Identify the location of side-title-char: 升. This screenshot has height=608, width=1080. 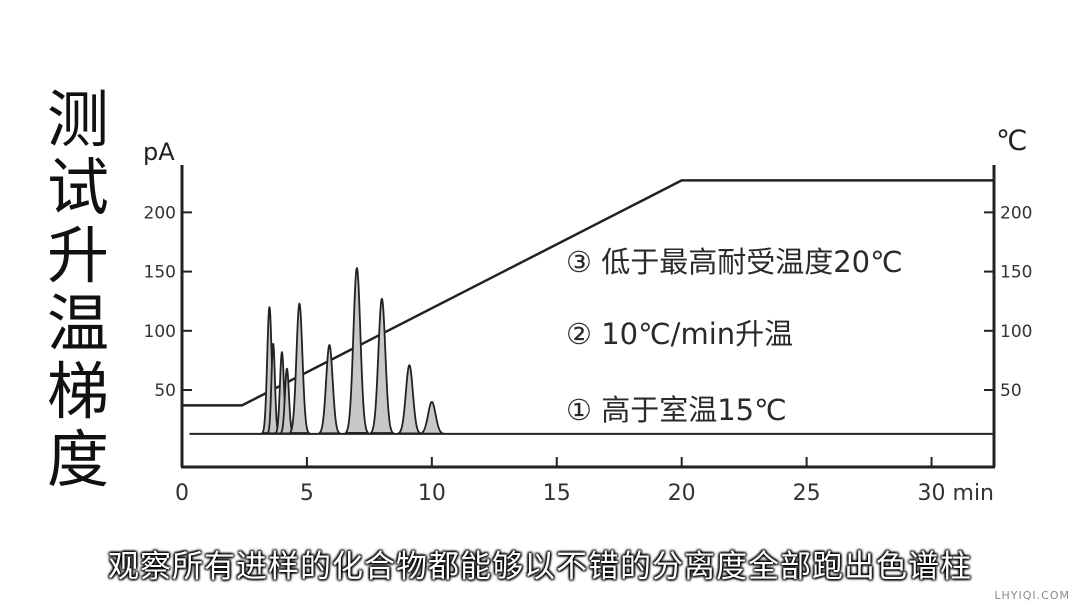
(77, 255).